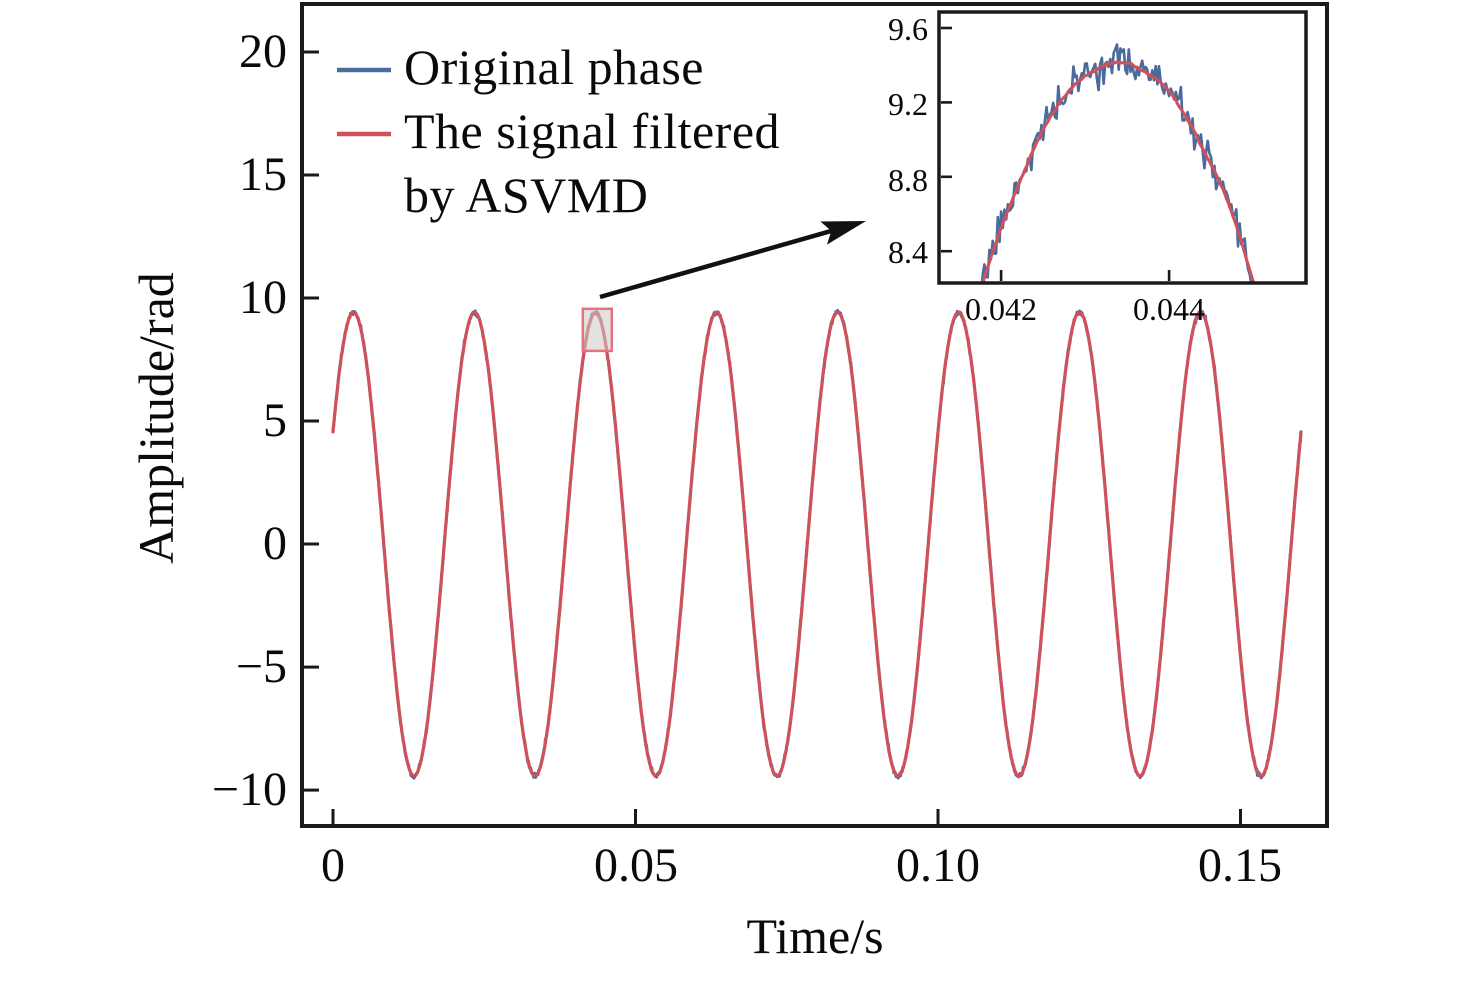 The image size is (1476, 986). I want to click on inset-curves-layer, so click(1118, 163).